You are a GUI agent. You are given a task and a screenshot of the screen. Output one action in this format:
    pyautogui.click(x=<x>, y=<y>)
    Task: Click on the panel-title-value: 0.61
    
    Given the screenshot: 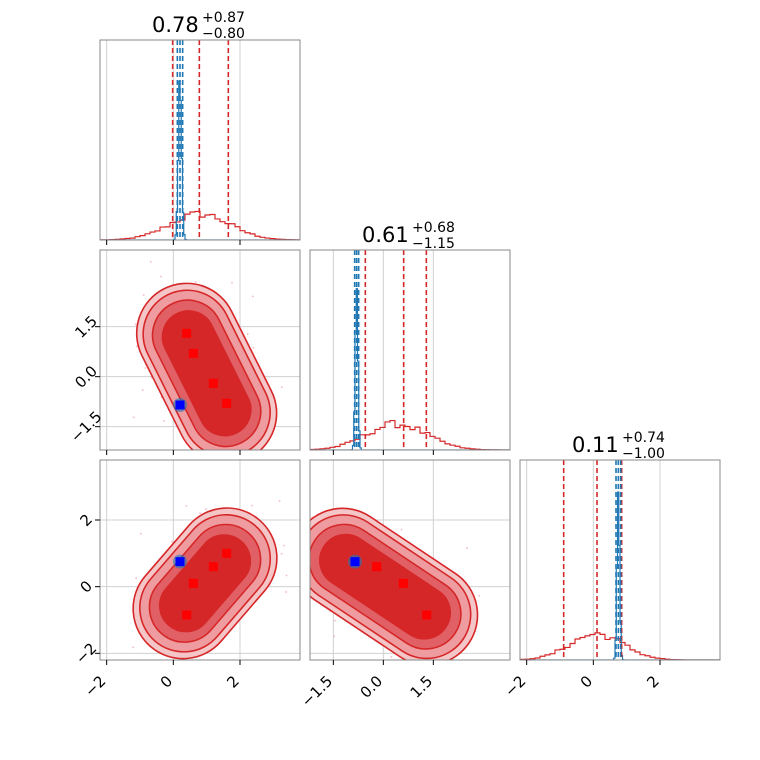 What is the action you would take?
    pyautogui.click(x=385, y=235)
    